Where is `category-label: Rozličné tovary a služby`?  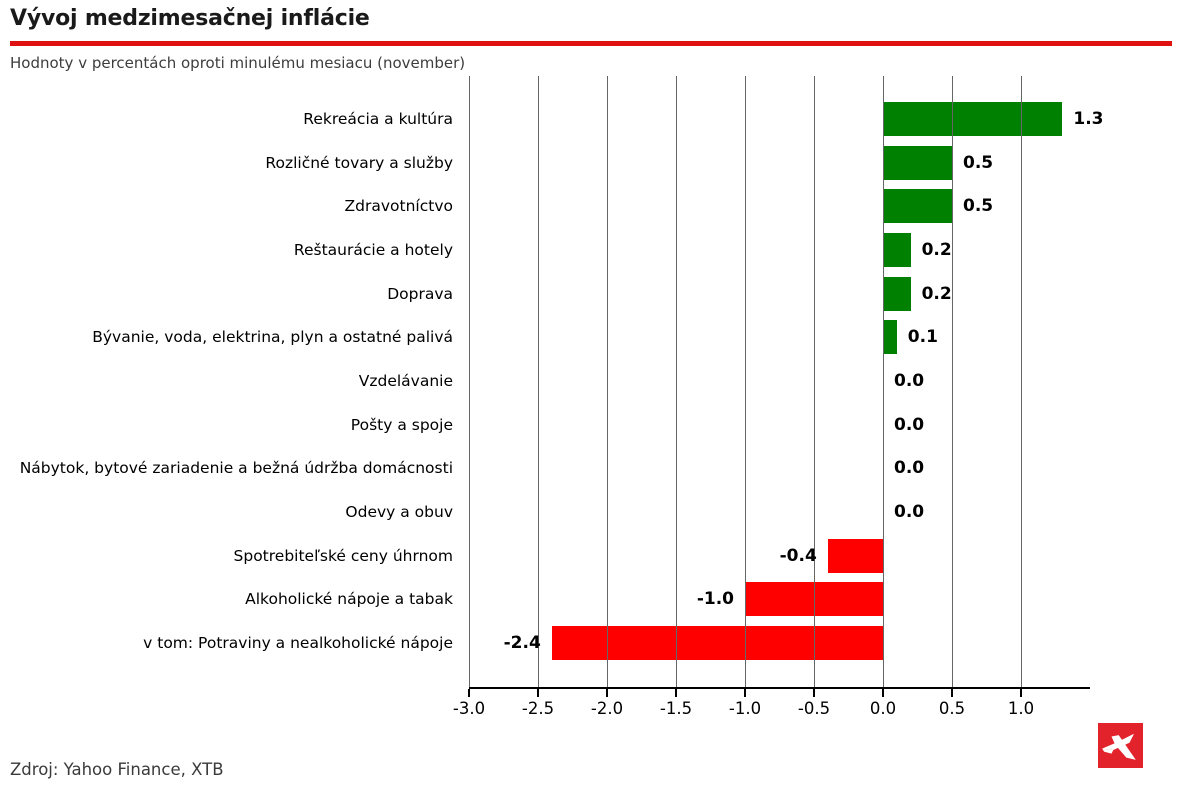 category-label: Rozličné tovary a služby is located at coordinates (359, 162).